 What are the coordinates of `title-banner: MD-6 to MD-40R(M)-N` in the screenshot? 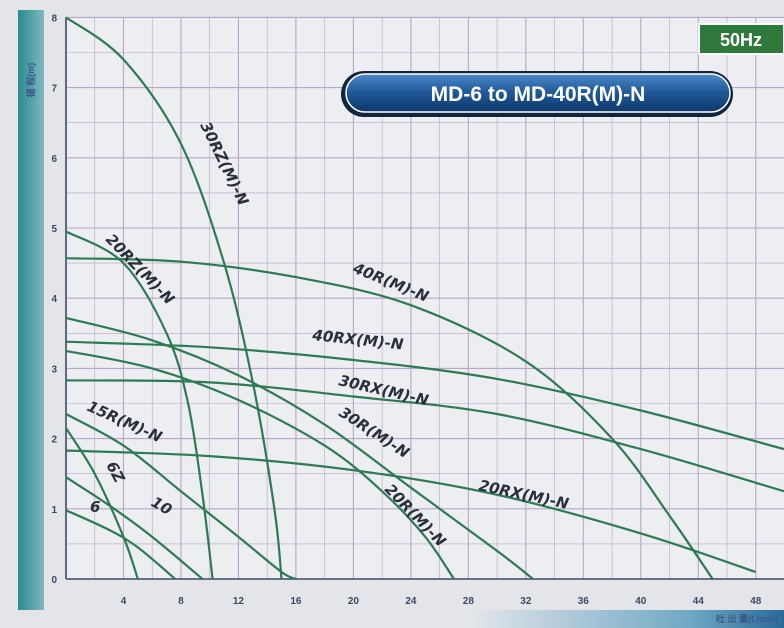 It's located at (537, 94).